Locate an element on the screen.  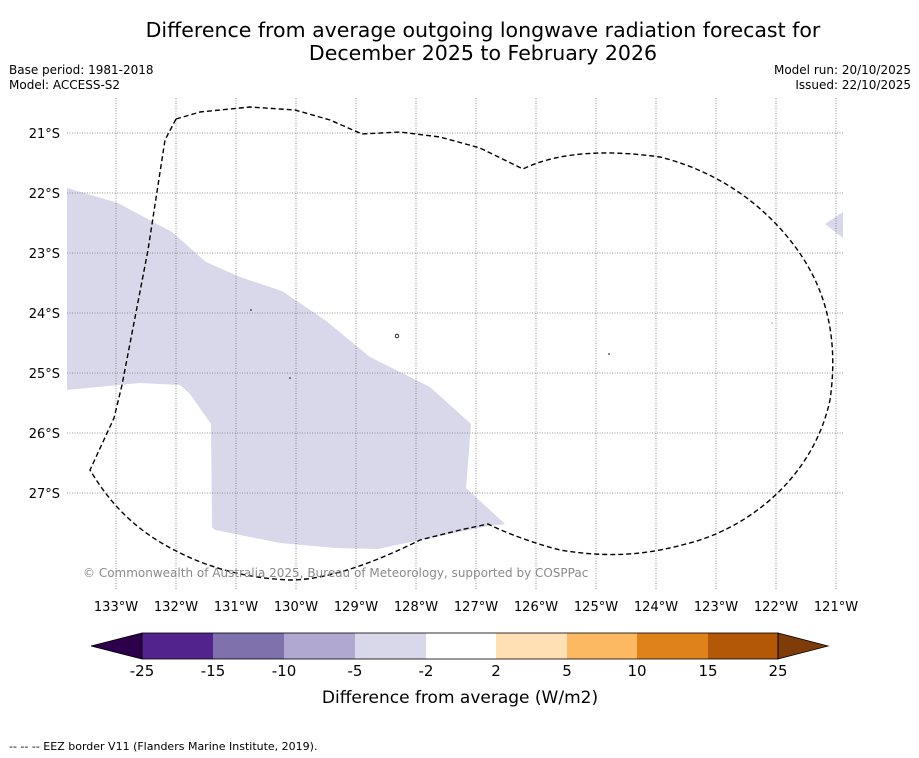
lon-label-133w: 133°W is located at coordinates (116, 607).